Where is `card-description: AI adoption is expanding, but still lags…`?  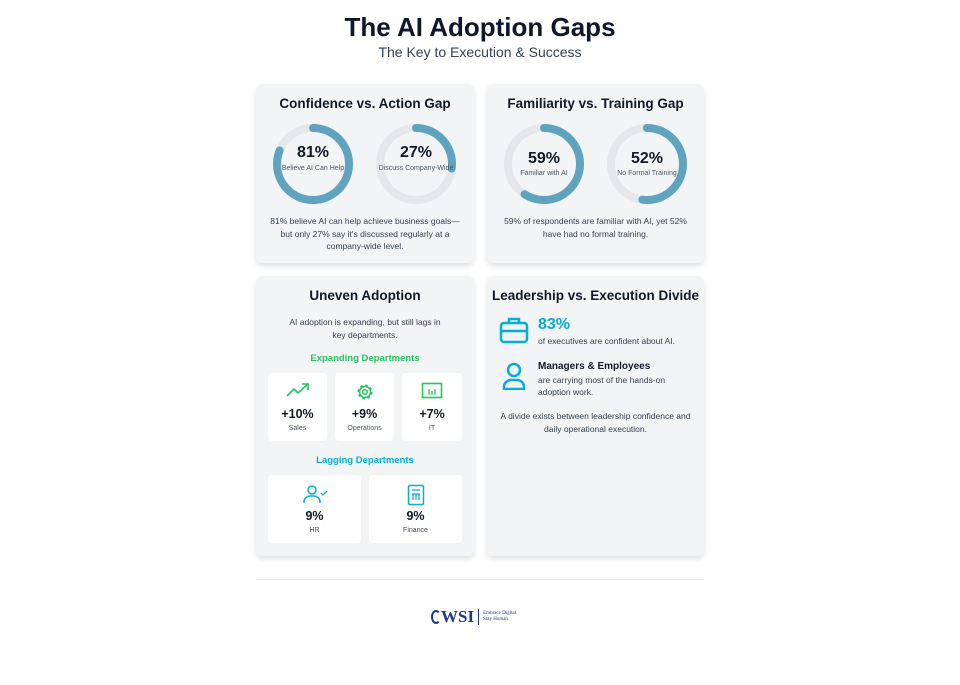
card-description: AI adoption is expanding, but still lags… is located at coordinates (365, 328).